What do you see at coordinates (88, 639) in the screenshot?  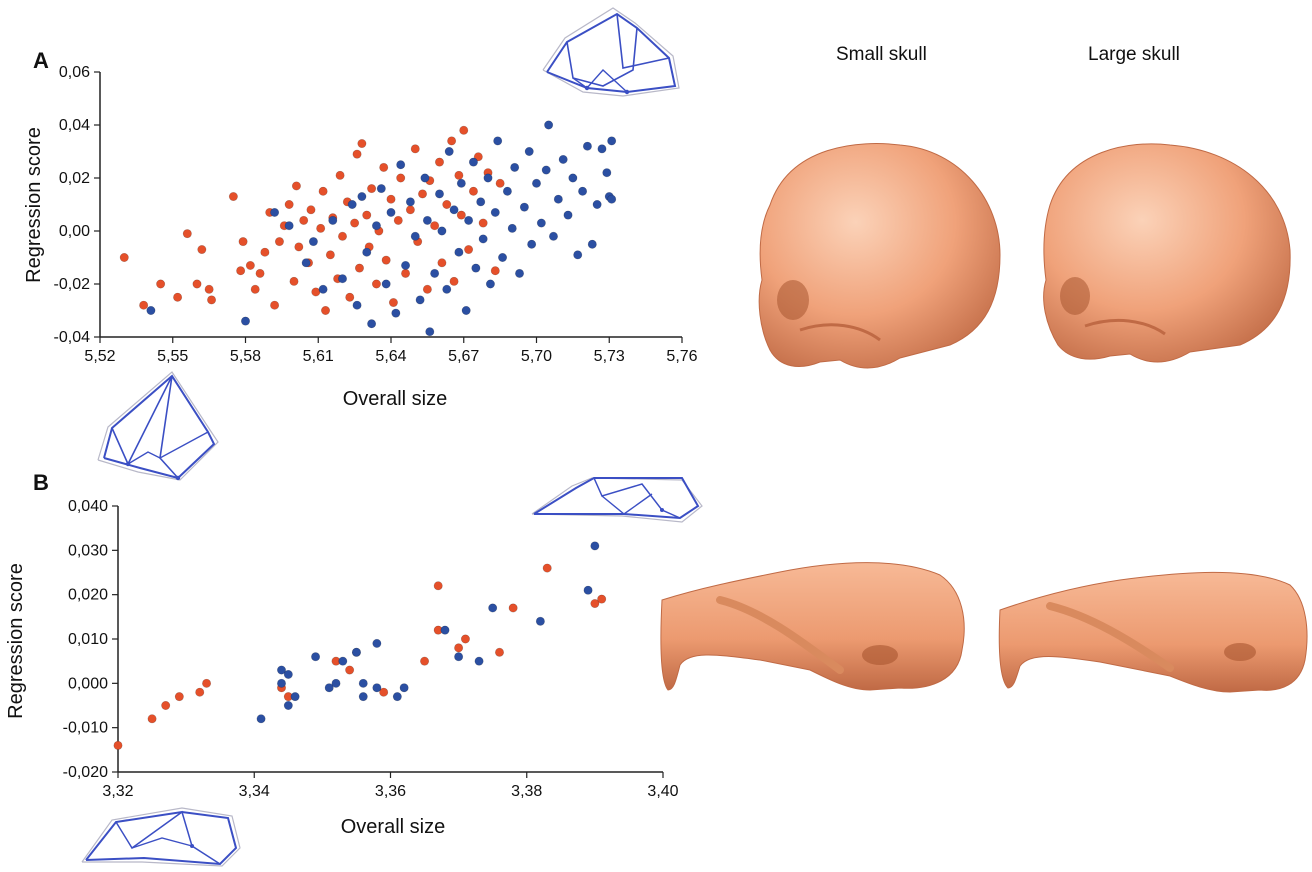 I see `y-tick-label: 0,010` at bounding box center [88, 639].